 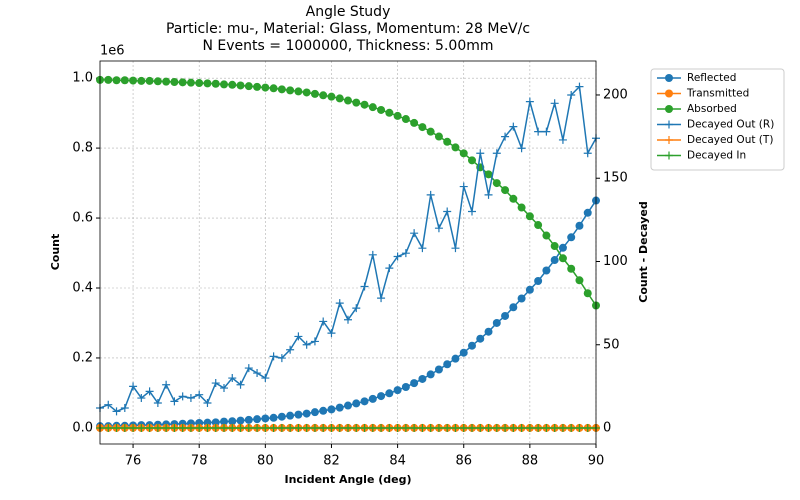 What do you see at coordinates (82, 78) in the screenshot?
I see `y-tick-label: 1.0` at bounding box center [82, 78].